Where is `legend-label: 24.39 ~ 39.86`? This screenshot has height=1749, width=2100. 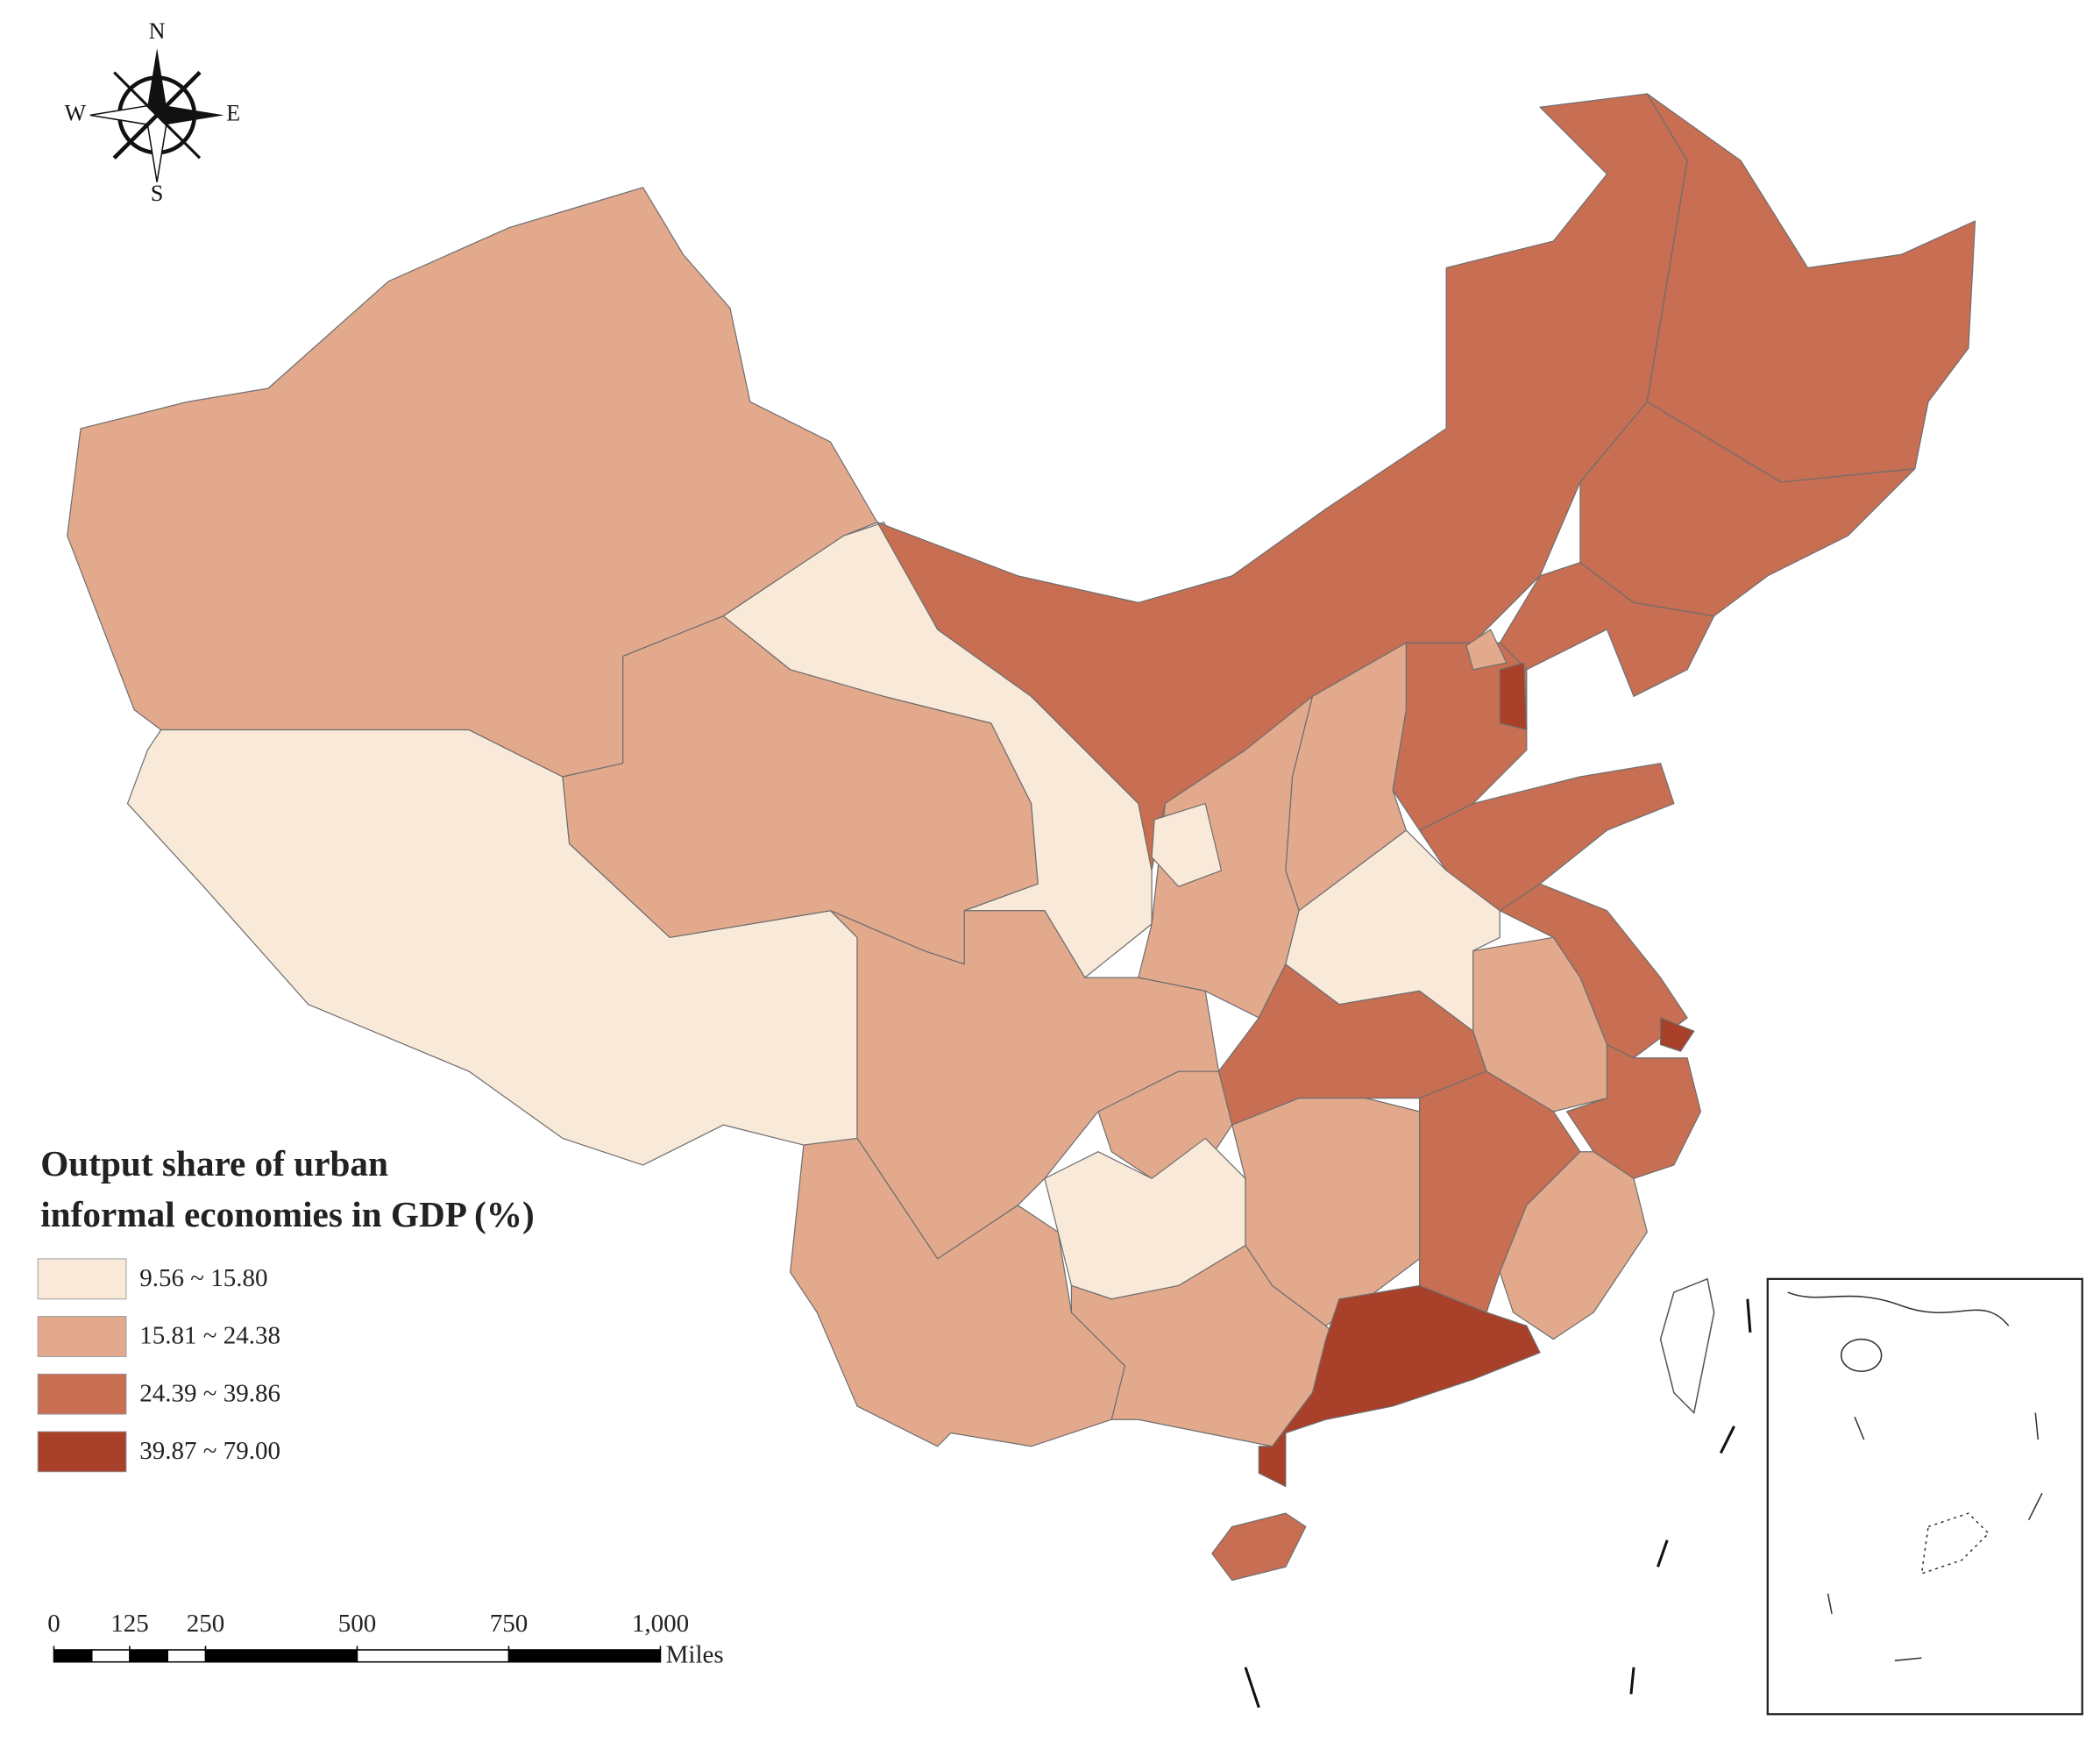
legend-label: 24.39 ~ 39.86 is located at coordinates (209, 1393).